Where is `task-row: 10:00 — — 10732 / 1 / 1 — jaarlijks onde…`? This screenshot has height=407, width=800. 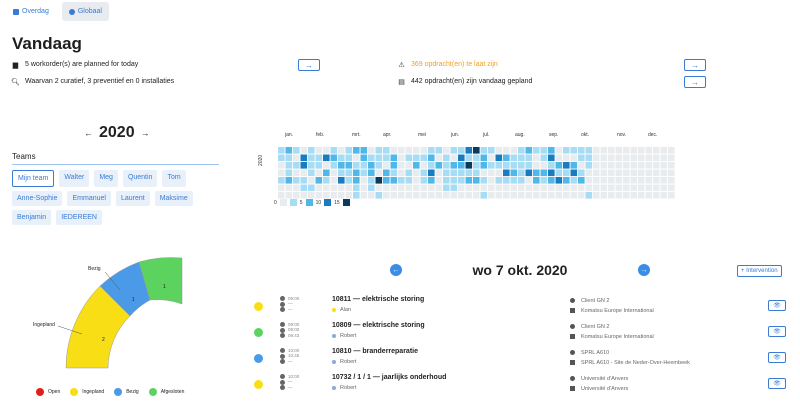
task-row: 10:00 — — 10732 / 1 / 1 — jaarlijks onde… is located at coordinates (522, 387).